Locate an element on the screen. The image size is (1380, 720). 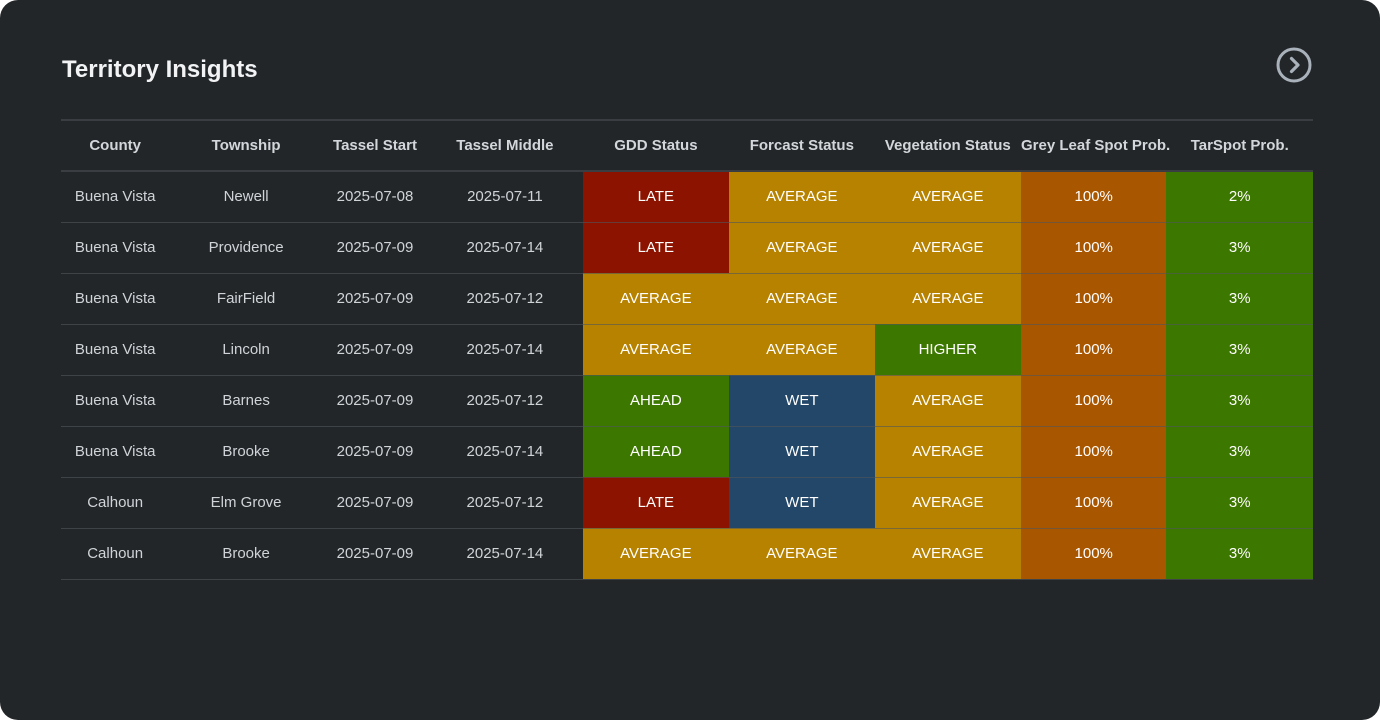
township-cell: FairField is located at coordinates (246, 298).